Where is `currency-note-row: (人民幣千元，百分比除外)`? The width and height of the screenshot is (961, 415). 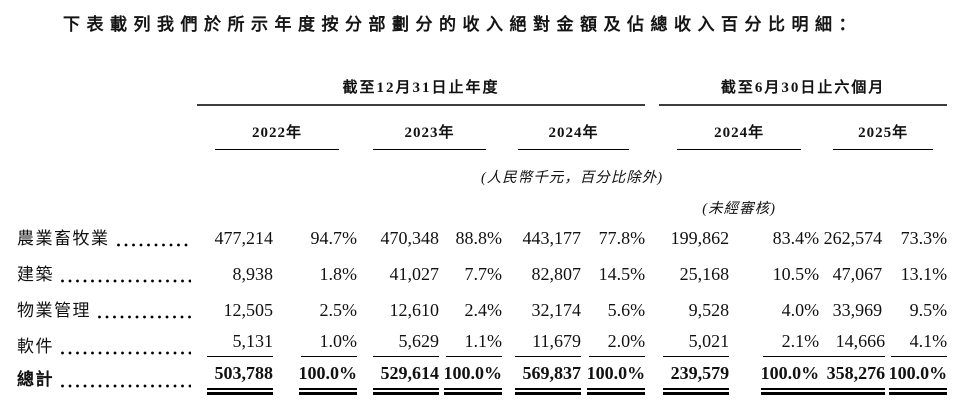 currency-note-row: (人民幣千元，百分比除外) is located at coordinates (482, 168).